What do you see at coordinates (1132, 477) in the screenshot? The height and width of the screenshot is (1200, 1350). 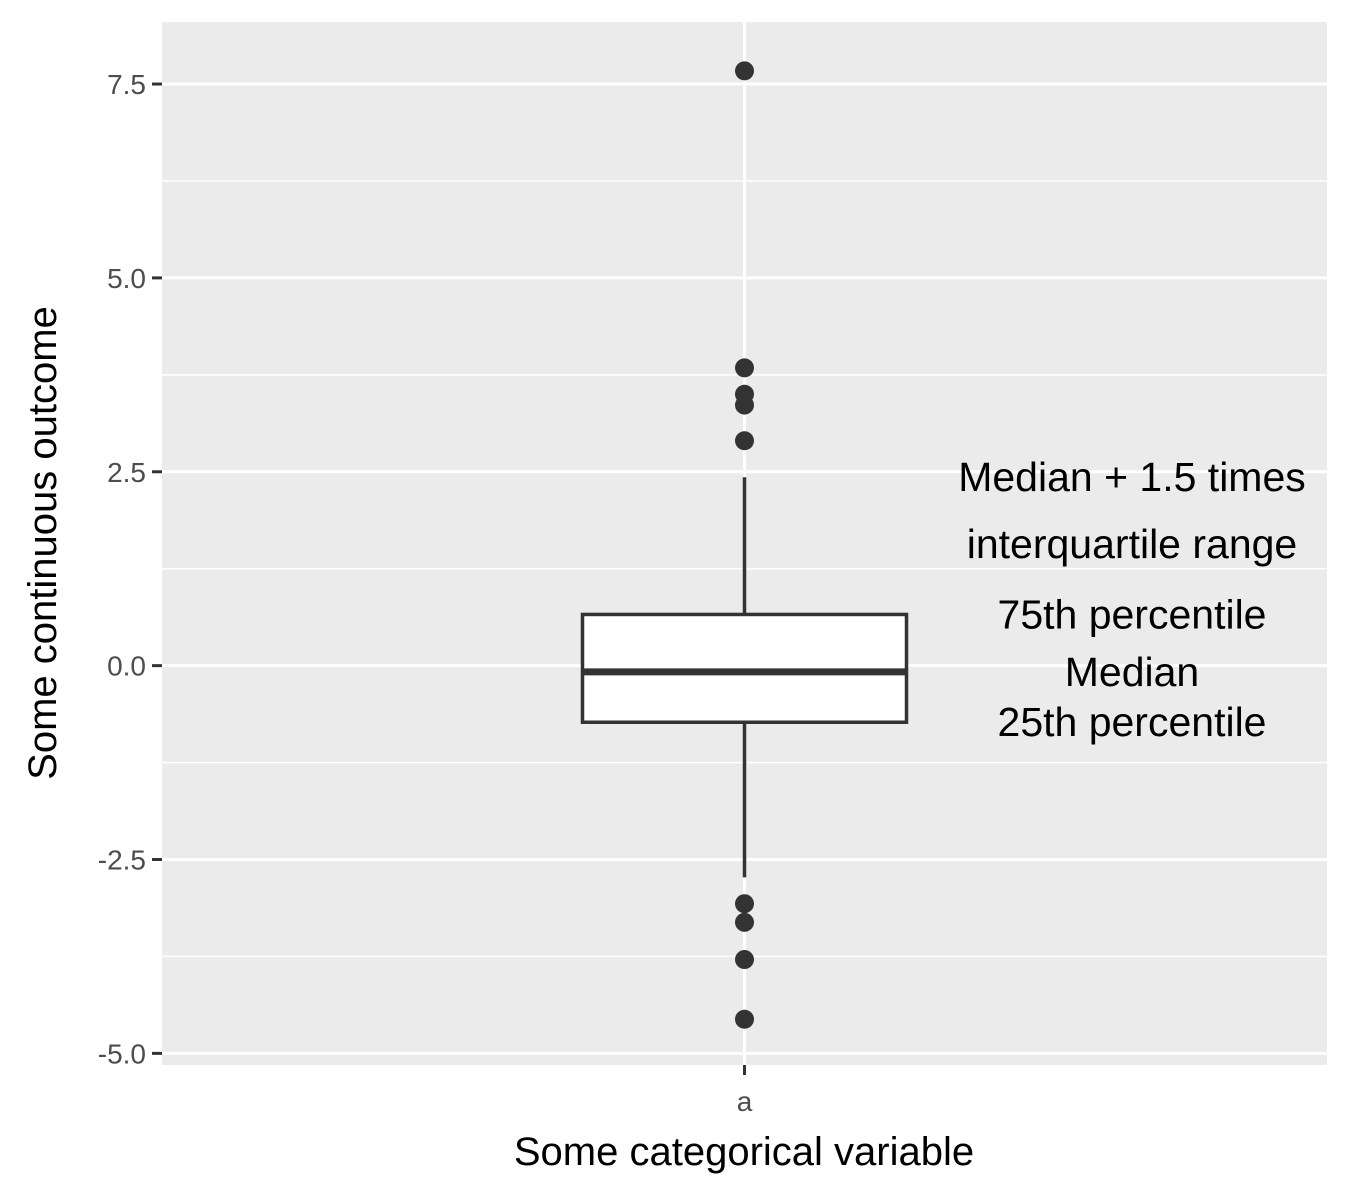 I see `annotation-label: Median + 1.5 times` at bounding box center [1132, 477].